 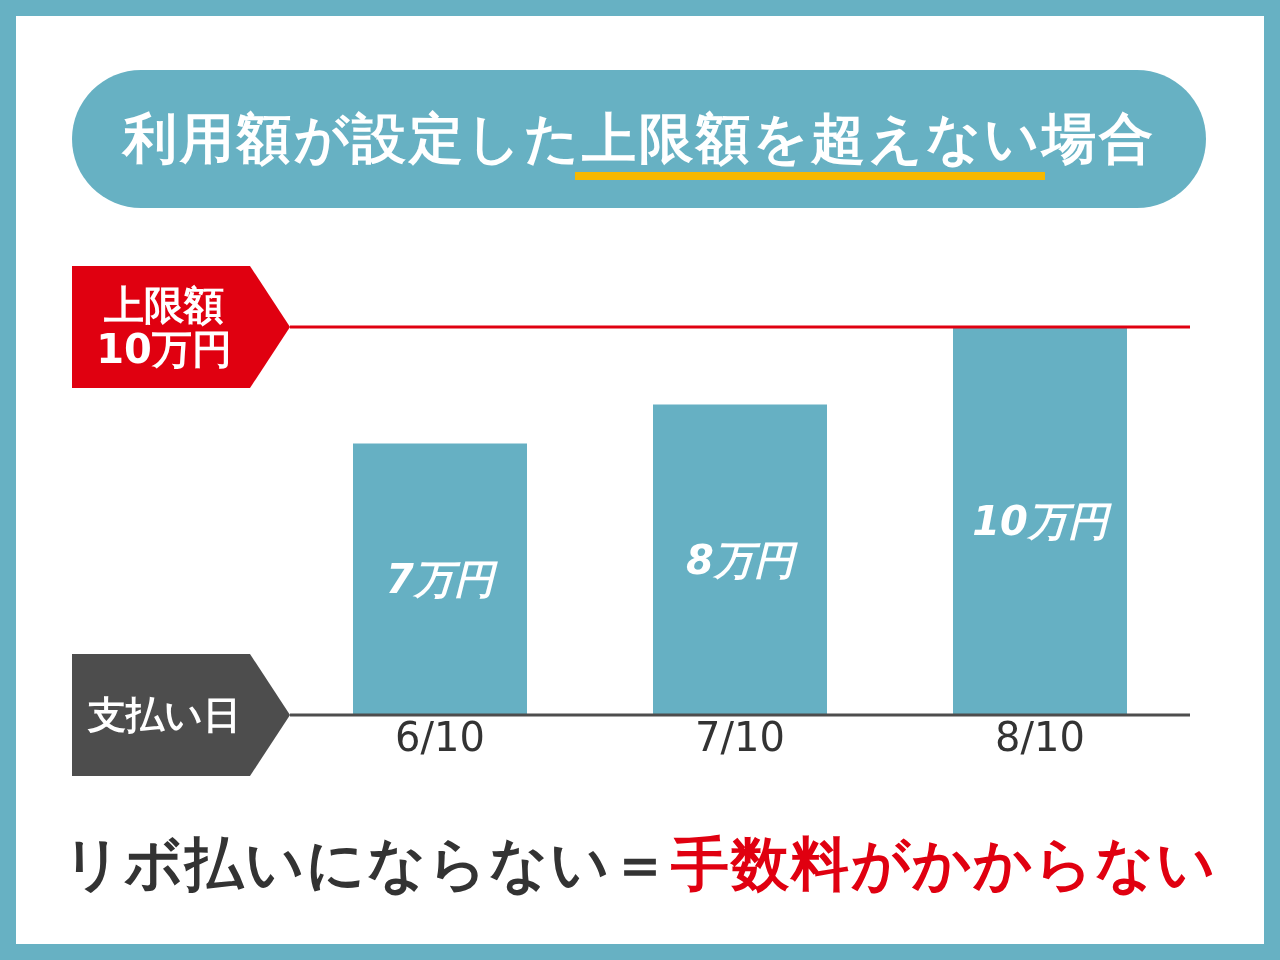 I want to click on x-tick-label: 7/10, so click(x=740, y=737).